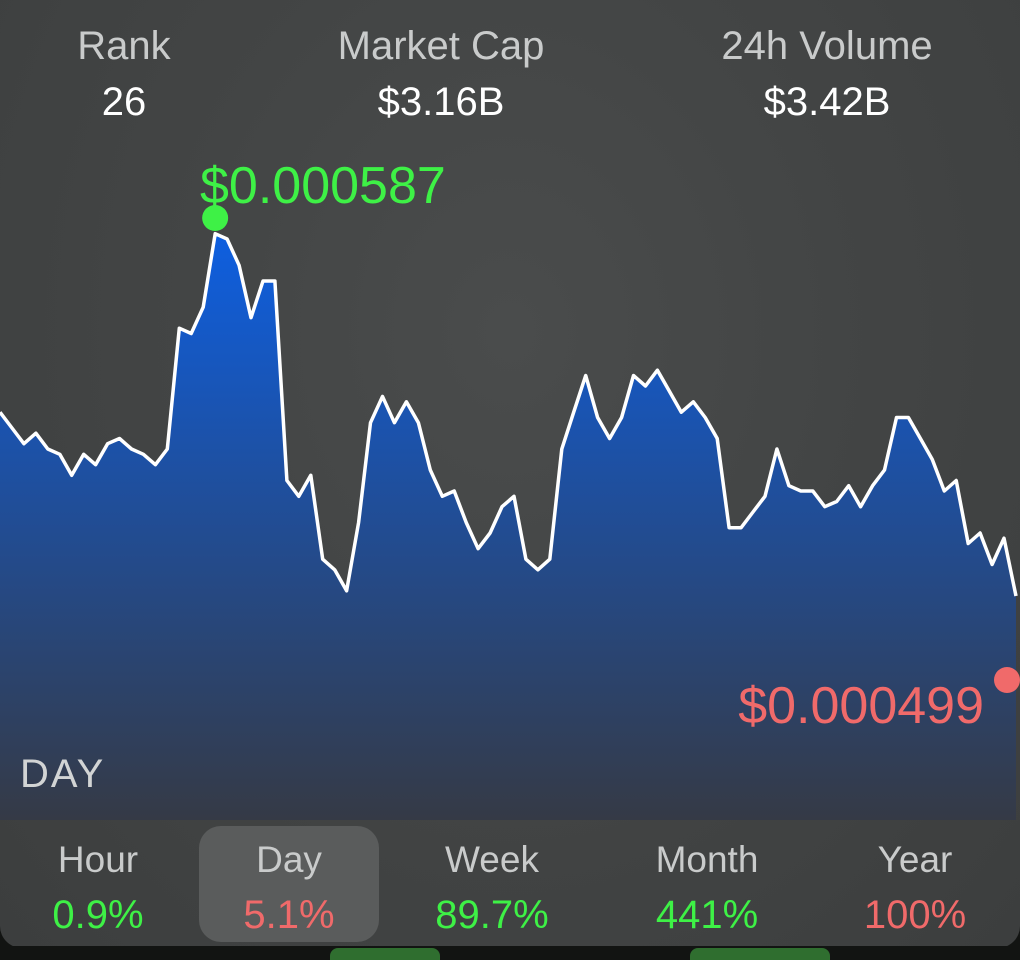 This screenshot has height=960, width=1020. Describe the element at coordinates (492, 859) in the screenshot. I see `tab-label: Week` at that location.